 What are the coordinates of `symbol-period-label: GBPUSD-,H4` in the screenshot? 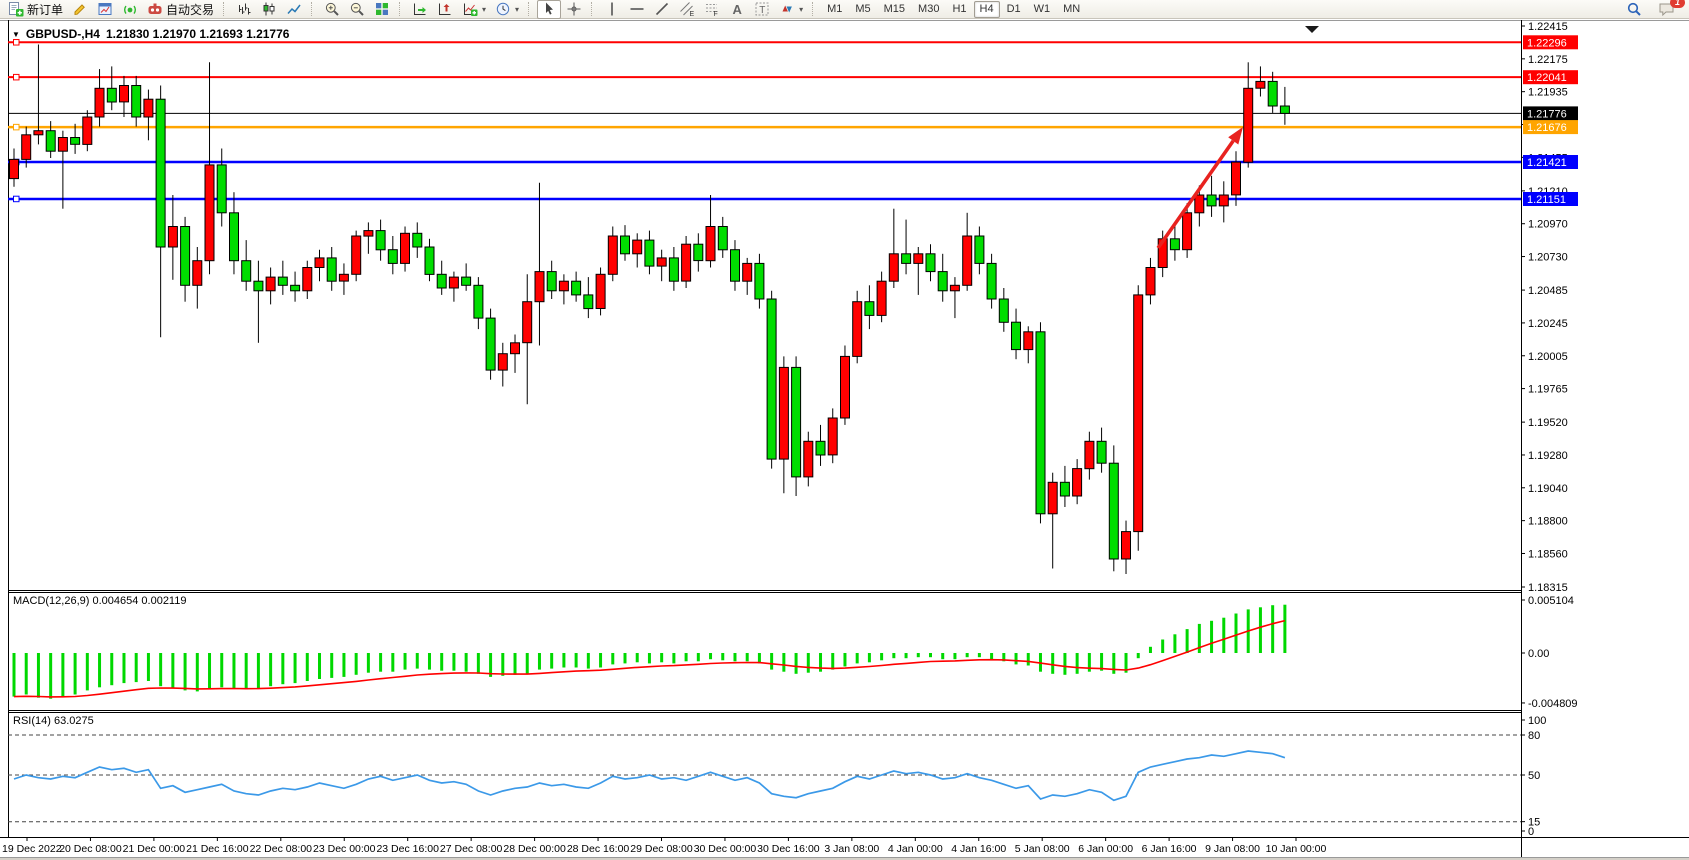 It's located at (62, 34).